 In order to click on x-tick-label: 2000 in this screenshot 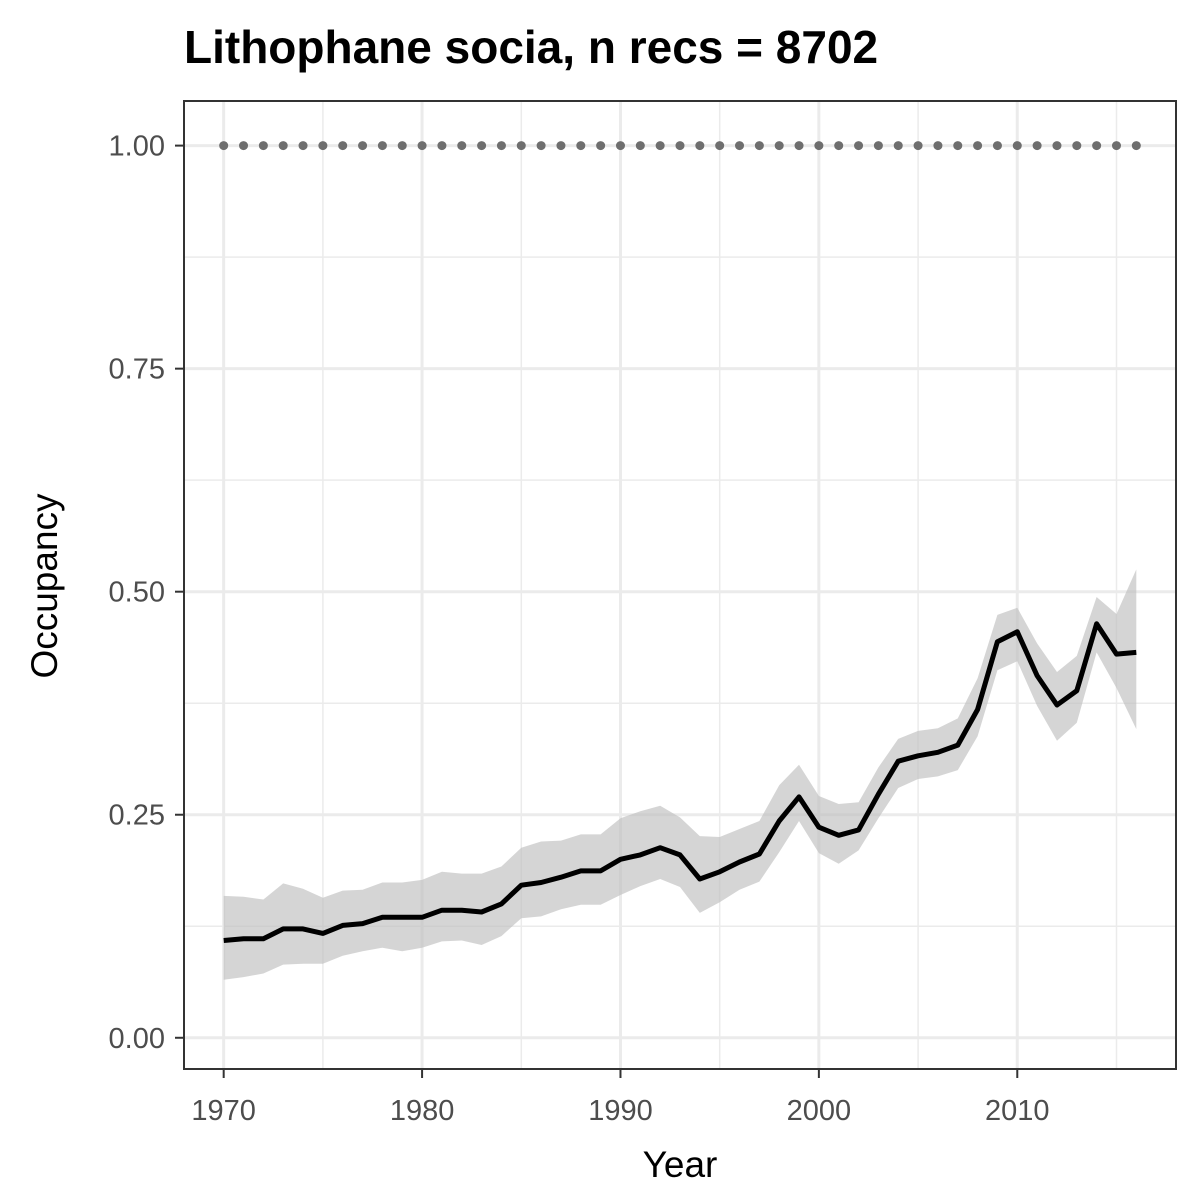, I will do `click(819, 1111)`.